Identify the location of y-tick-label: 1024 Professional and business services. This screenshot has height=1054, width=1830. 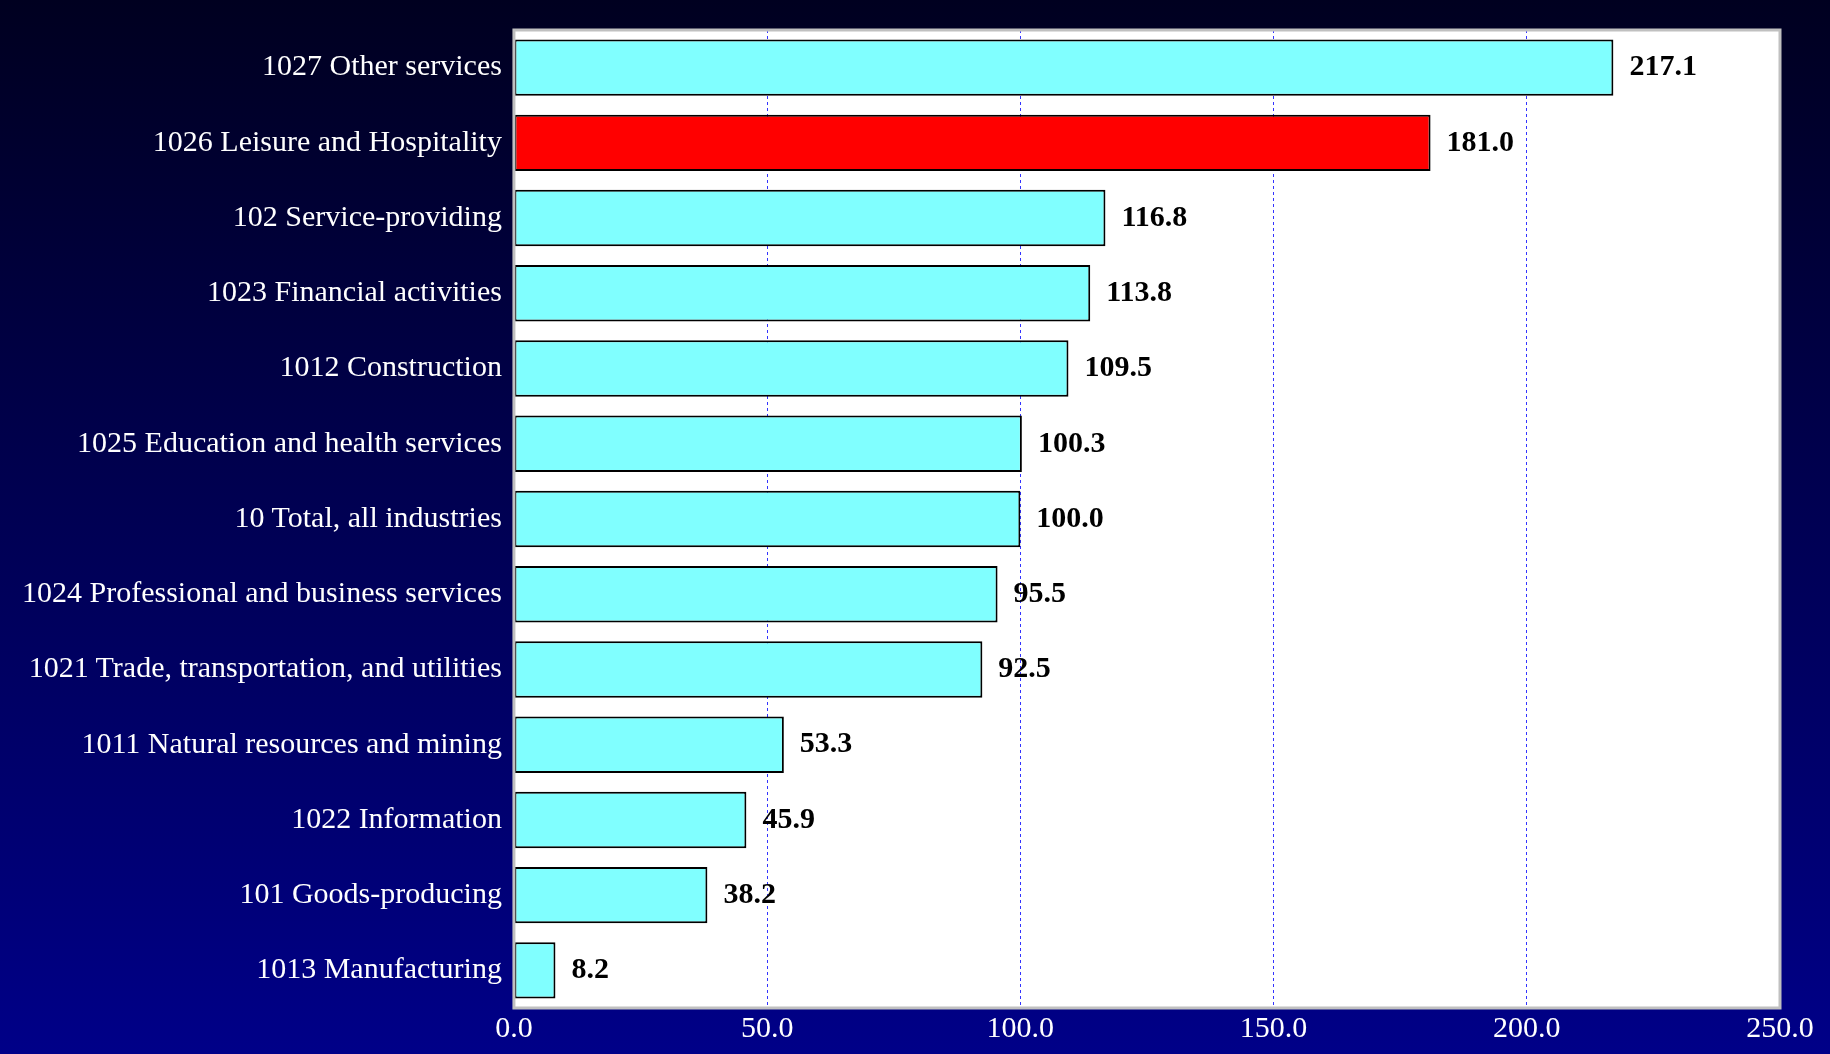
(261, 592).